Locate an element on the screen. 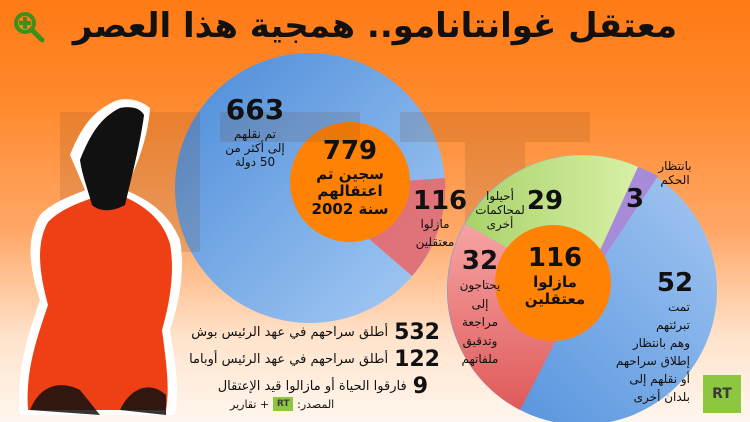 The image size is (750, 422). verdict-value: 3 is located at coordinates (635, 199).